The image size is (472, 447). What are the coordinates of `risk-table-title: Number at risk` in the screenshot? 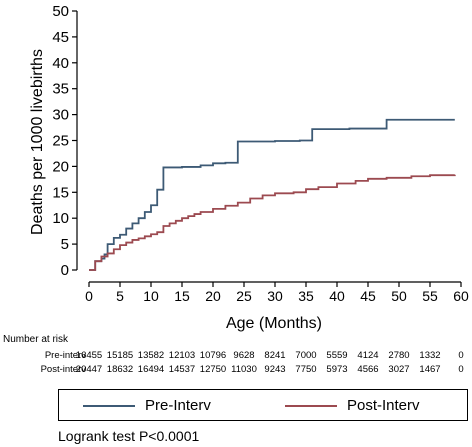 It's located at (36, 339).